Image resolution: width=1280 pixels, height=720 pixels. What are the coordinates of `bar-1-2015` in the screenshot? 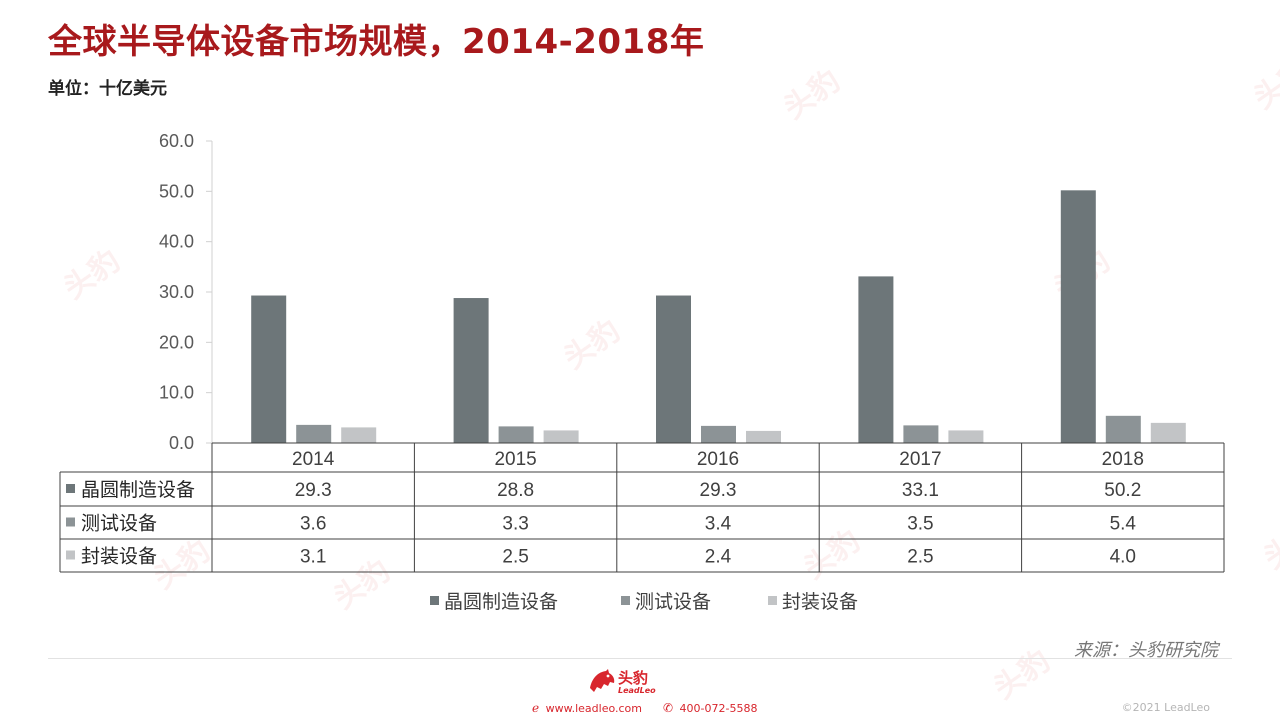 It's located at (516, 434).